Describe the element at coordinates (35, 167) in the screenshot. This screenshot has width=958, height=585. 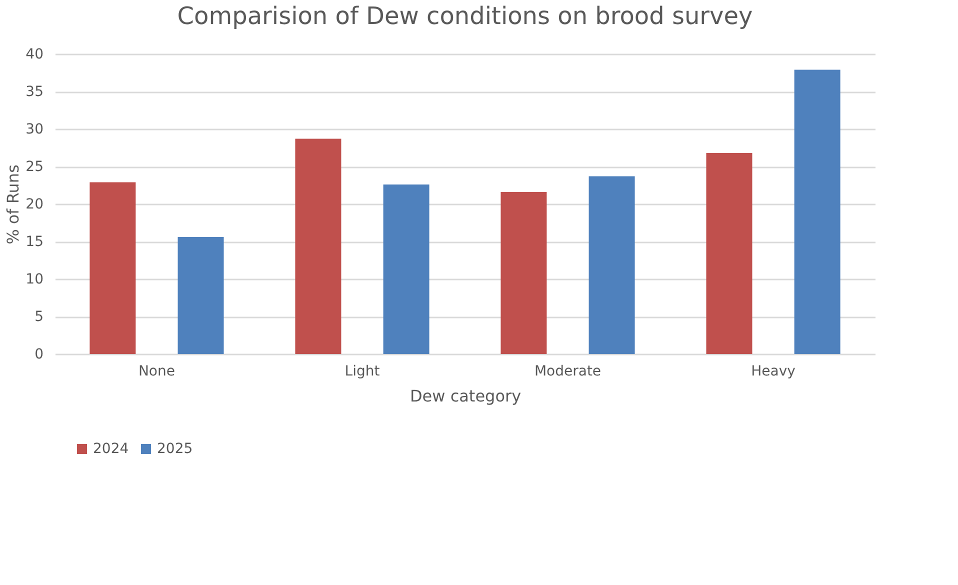
I see `y-tick-label: 25` at that location.